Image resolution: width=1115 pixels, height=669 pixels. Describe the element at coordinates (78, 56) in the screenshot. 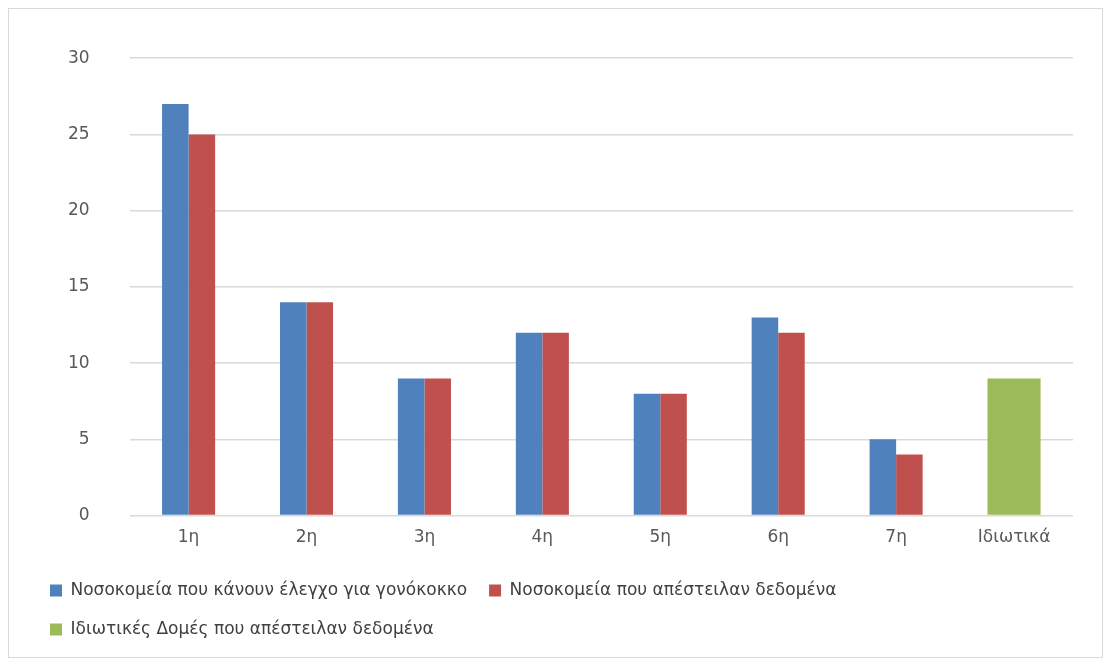

I see `y-tick-label: 30` at that location.